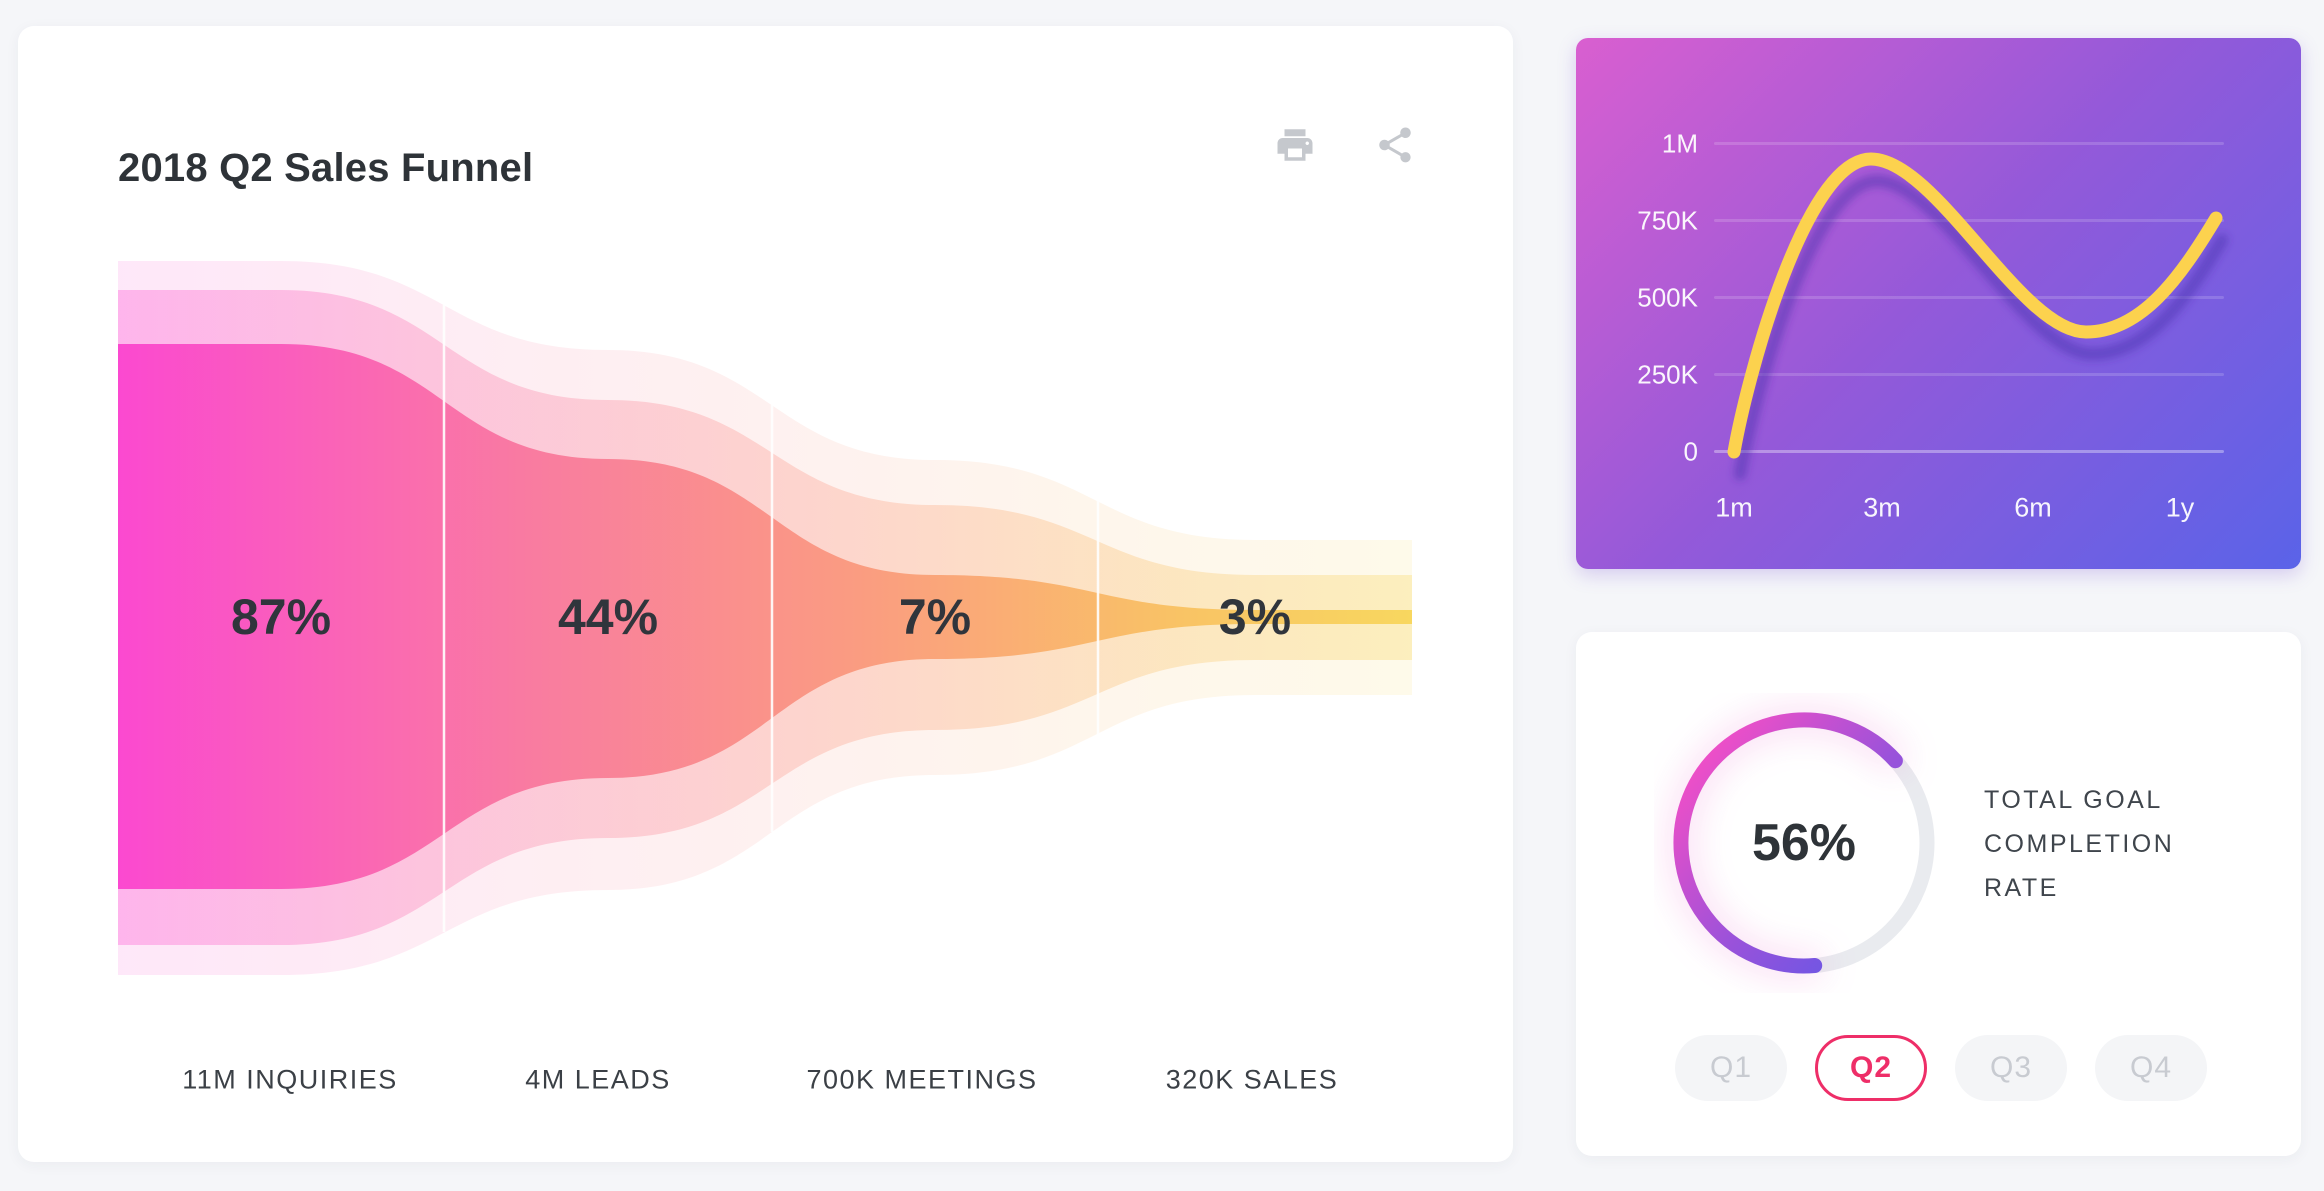 The height and width of the screenshot is (1191, 2324). I want to click on goal-label: TOTAL GOAL COMPLETION RATE, so click(2079, 844).